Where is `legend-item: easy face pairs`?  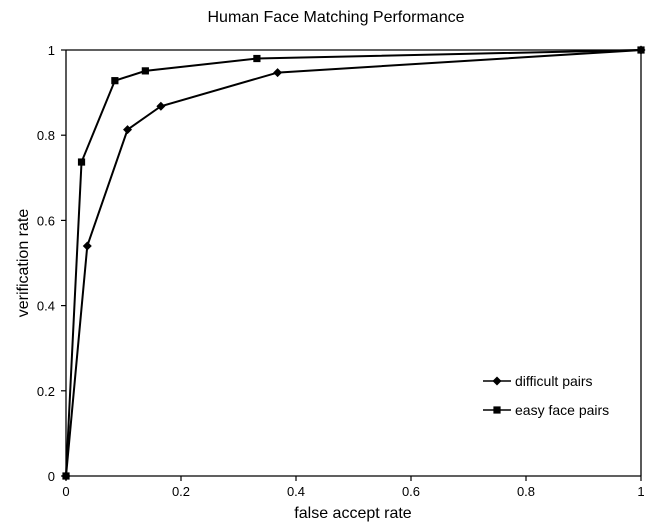
legend-item: easy face pairs is located at coordinates (546, 410).